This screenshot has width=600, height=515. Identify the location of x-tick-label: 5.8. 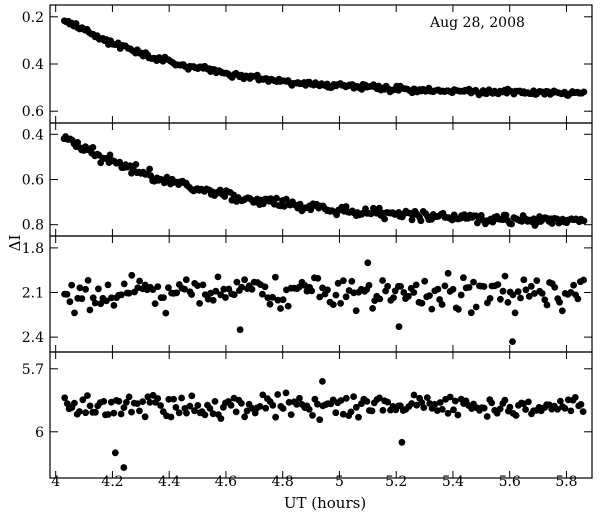
(566, 482).